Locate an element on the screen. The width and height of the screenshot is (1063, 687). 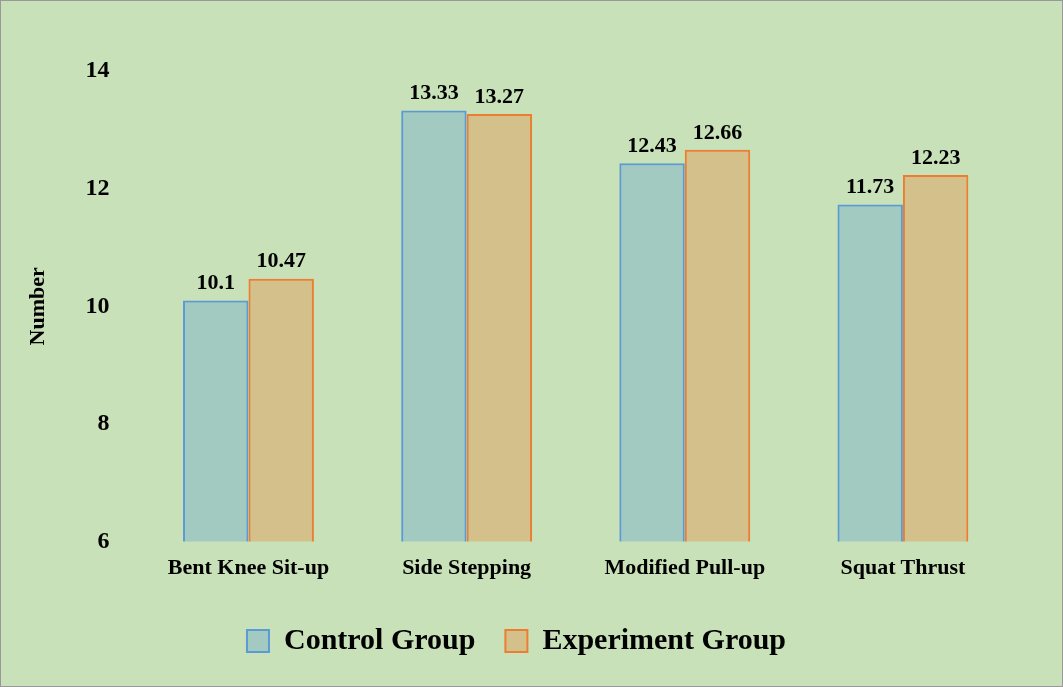
y-tick-label: 12 is located at coordinates (97, 186).